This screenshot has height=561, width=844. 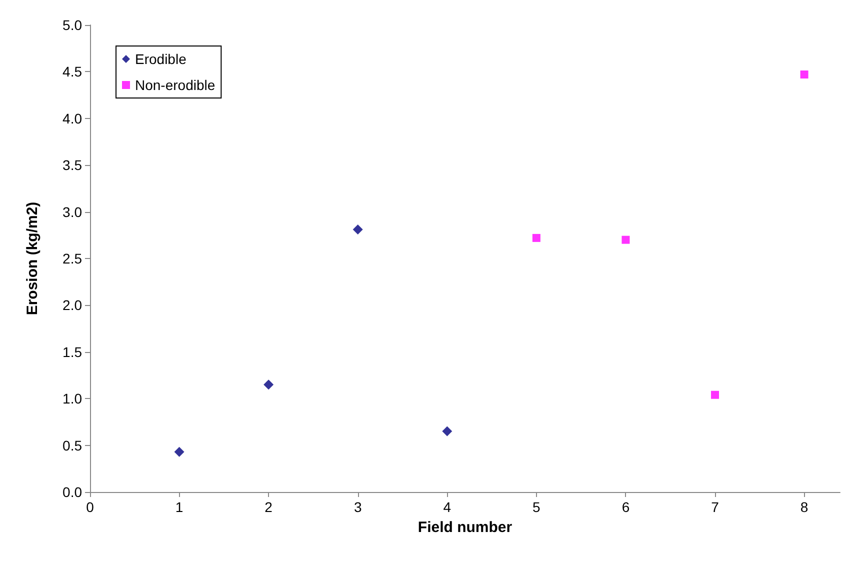 What do you see at coordinates (358, 507) in the screenshot?
I see `x-tick-label: 3` at bounding box center [358, 507].